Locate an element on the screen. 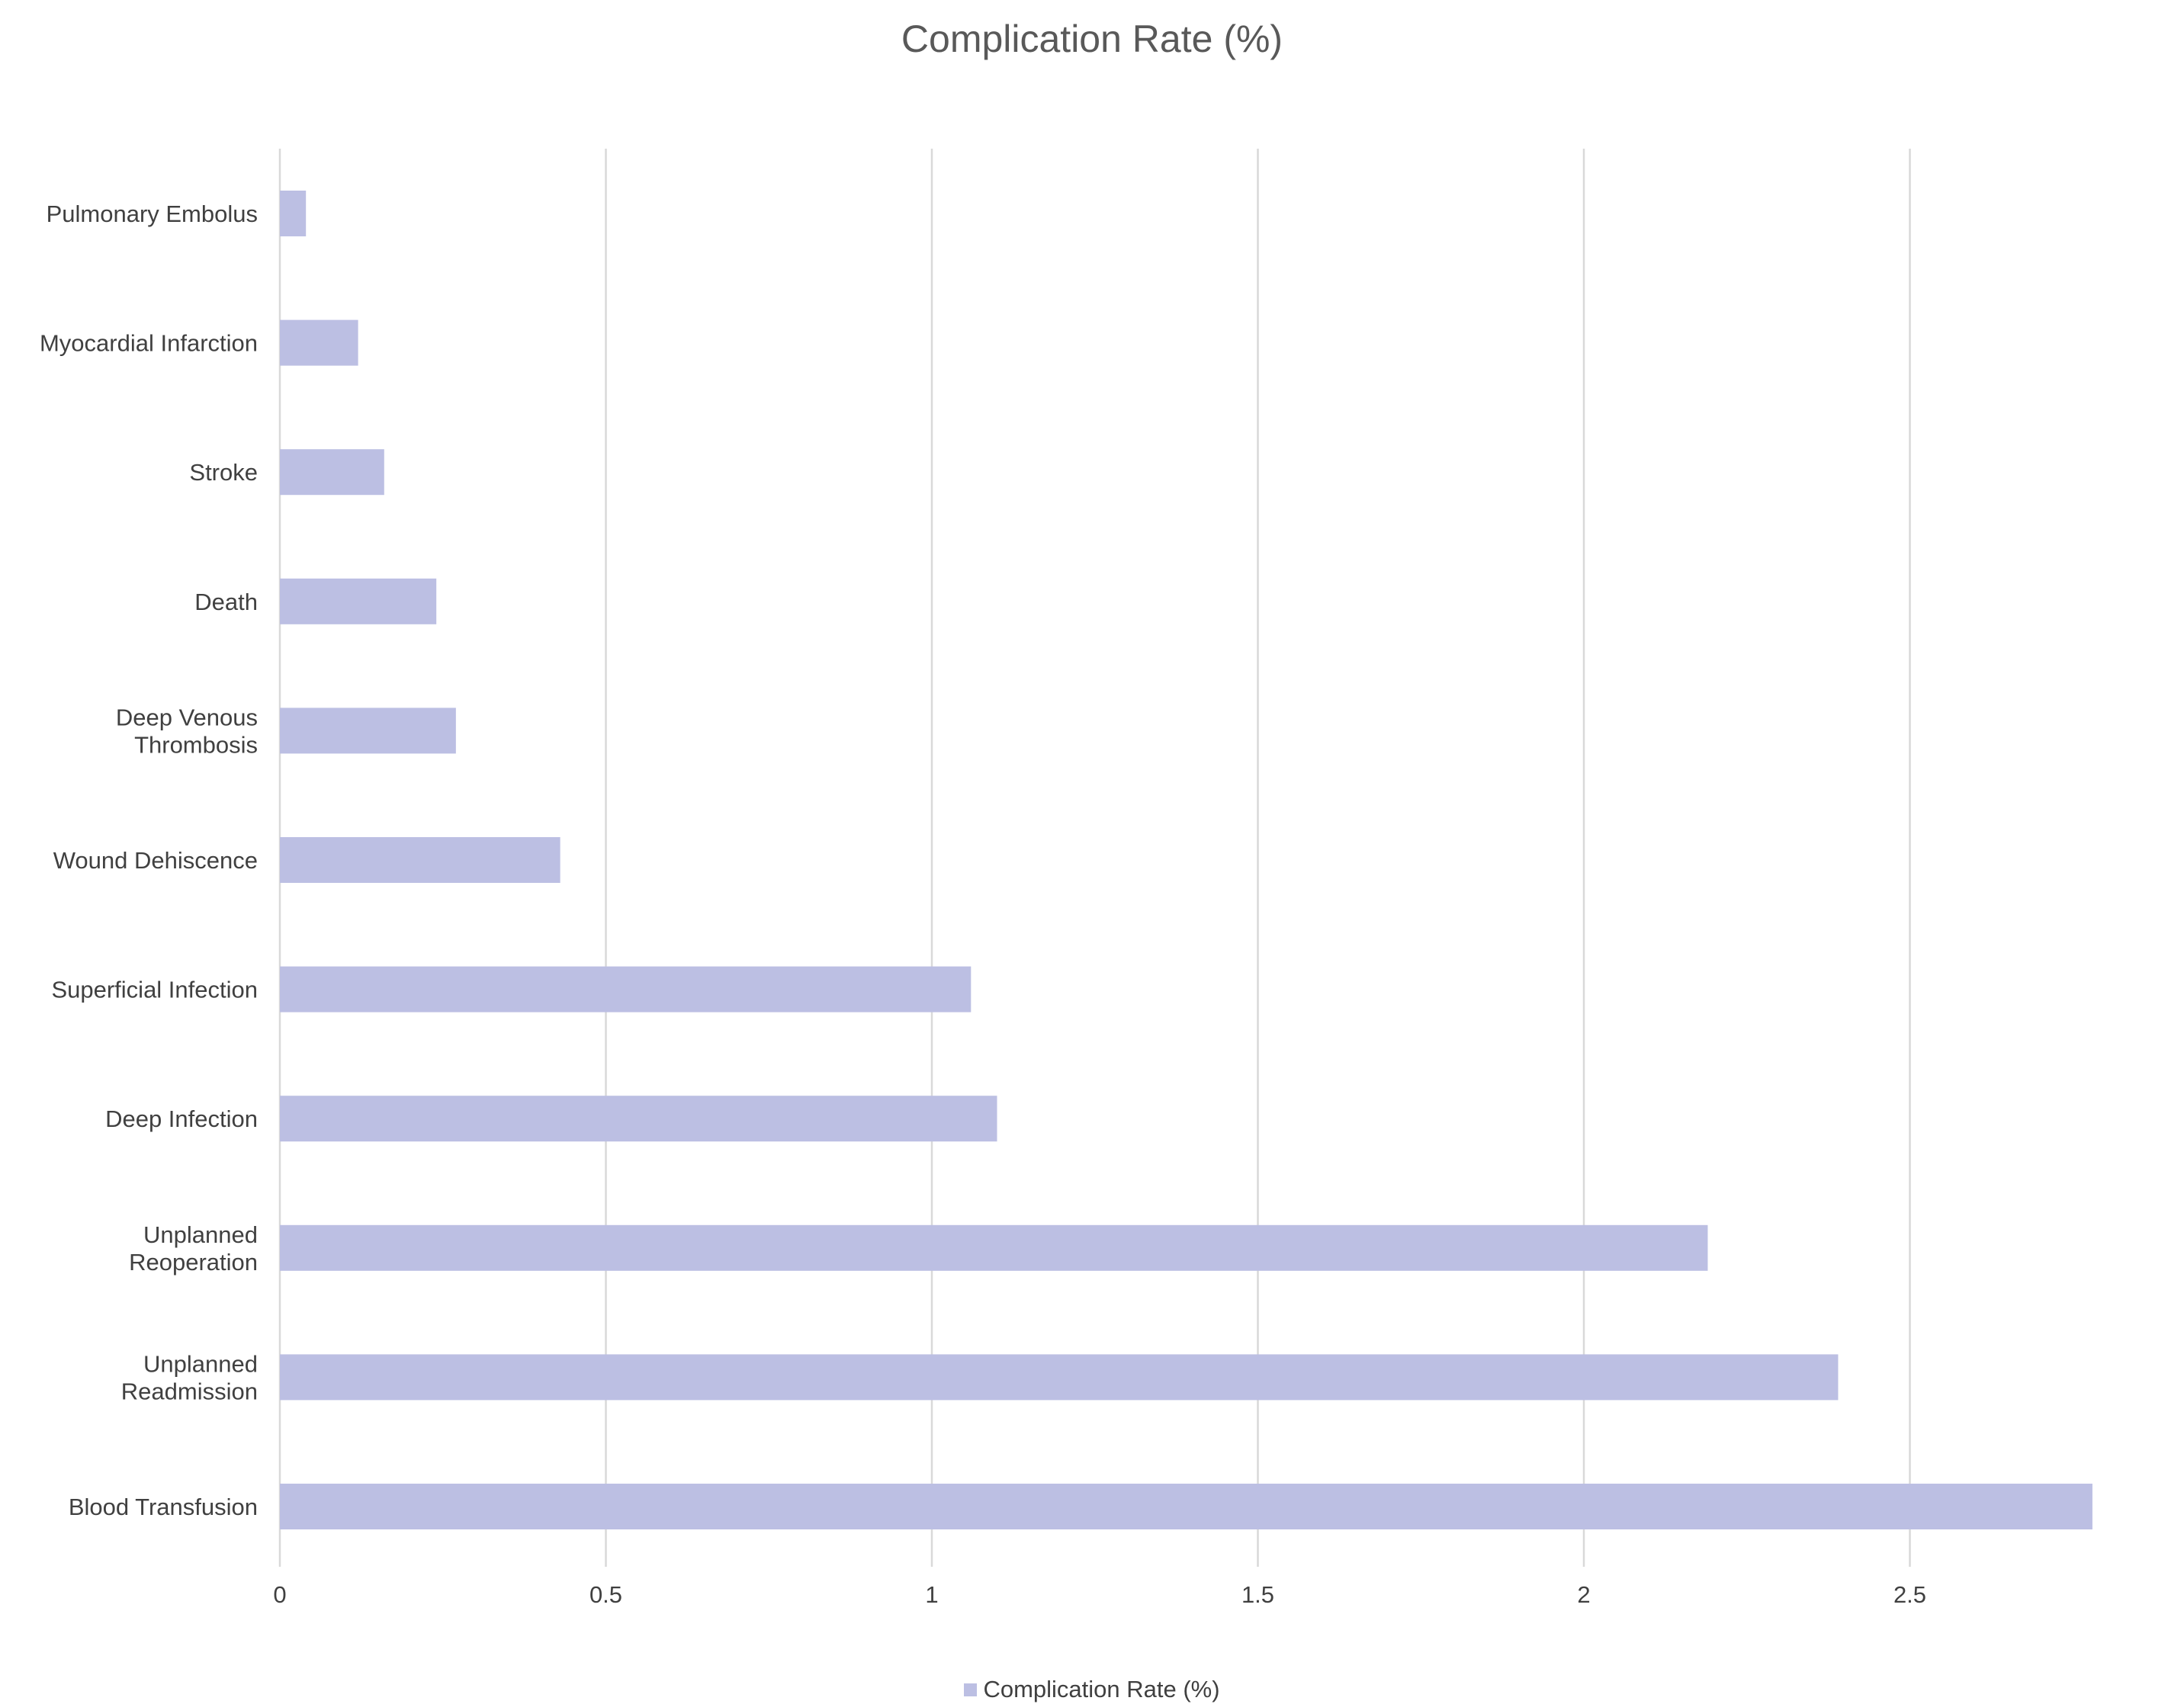 The width and height of the screenshot is (2184, 1704). category-label: Deep Venous Thrombosis is located at coordinates (187, 731).